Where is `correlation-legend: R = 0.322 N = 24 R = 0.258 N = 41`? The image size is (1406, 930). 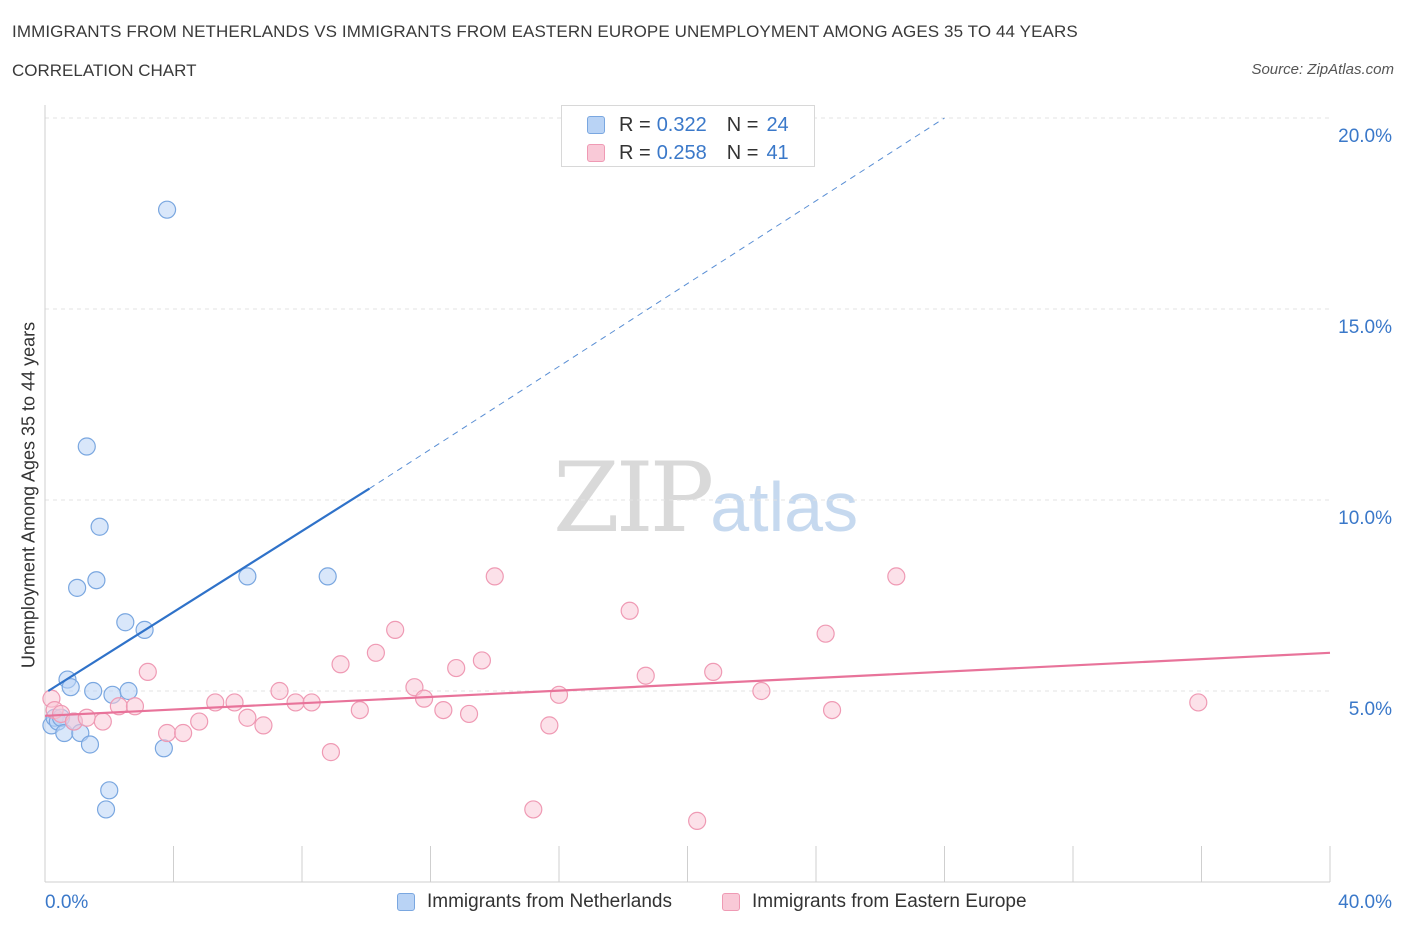 correlation-legend: R = 0.322 N = 24 R = 0.258 N = 41 is located at coordinates (688, 136).